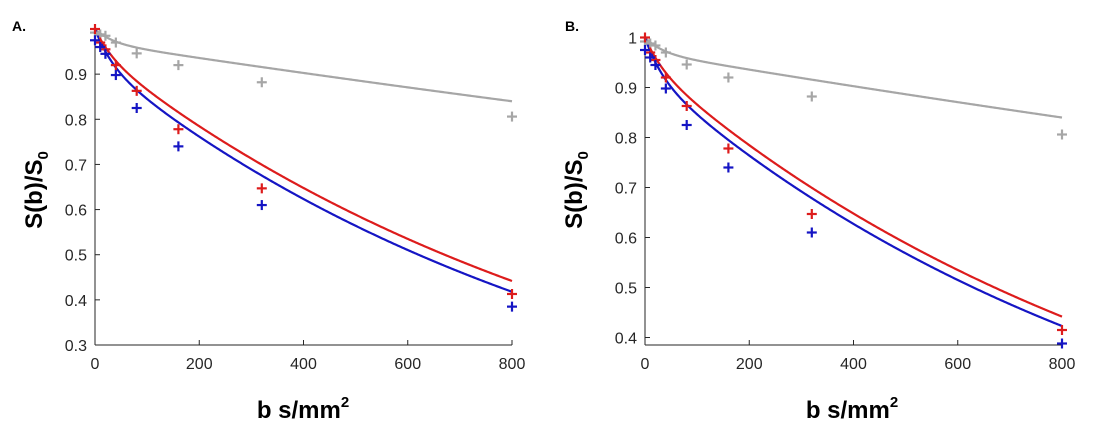 The width and height of the screenshot is (1114, 438). Describe the element at coordinates (76, 120) in the screenshot. I see `panel-a-y-tick-label: 0.8` at that location.